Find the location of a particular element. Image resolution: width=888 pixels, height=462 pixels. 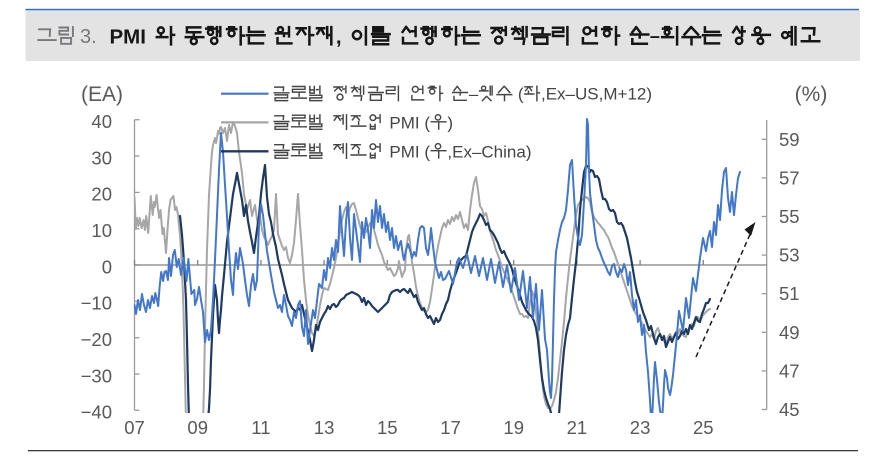

svg-text: (EA) is located at coordinates (102, 94).